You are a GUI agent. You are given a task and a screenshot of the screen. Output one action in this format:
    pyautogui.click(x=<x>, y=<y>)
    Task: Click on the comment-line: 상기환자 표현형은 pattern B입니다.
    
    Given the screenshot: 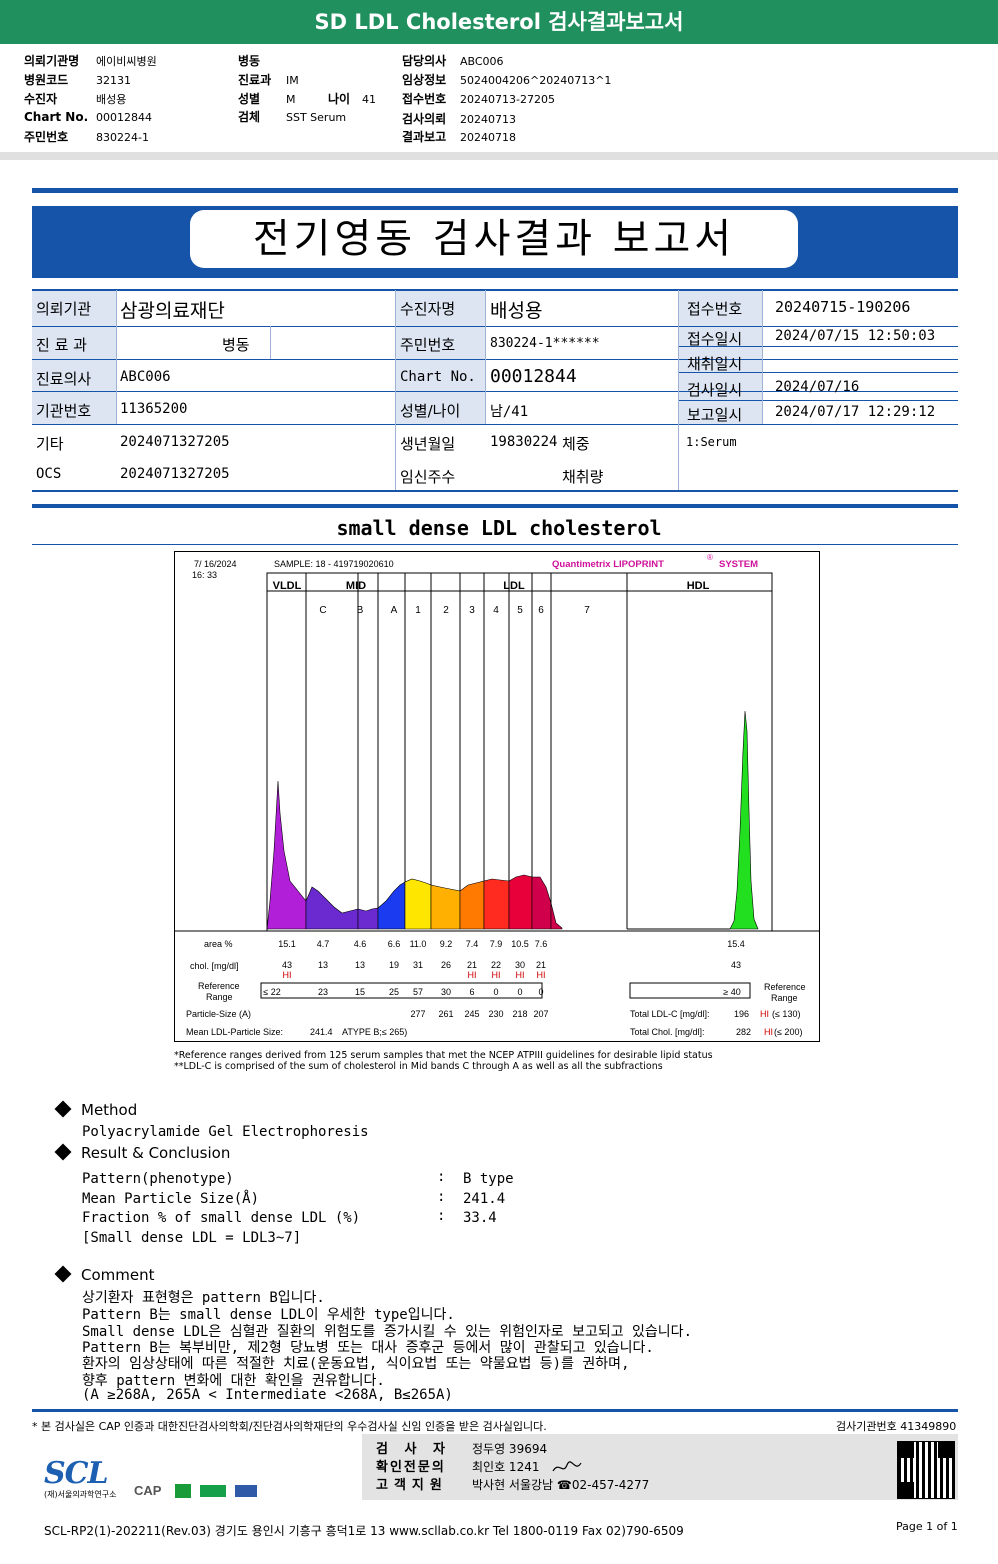 What is the action you would take?
    pyautogui.click(x=203, y=1298)
    